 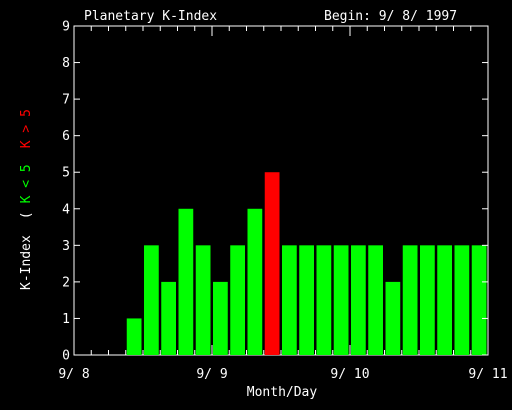 I want to click on y-tick-label: 6, so click(x=66, y=136).